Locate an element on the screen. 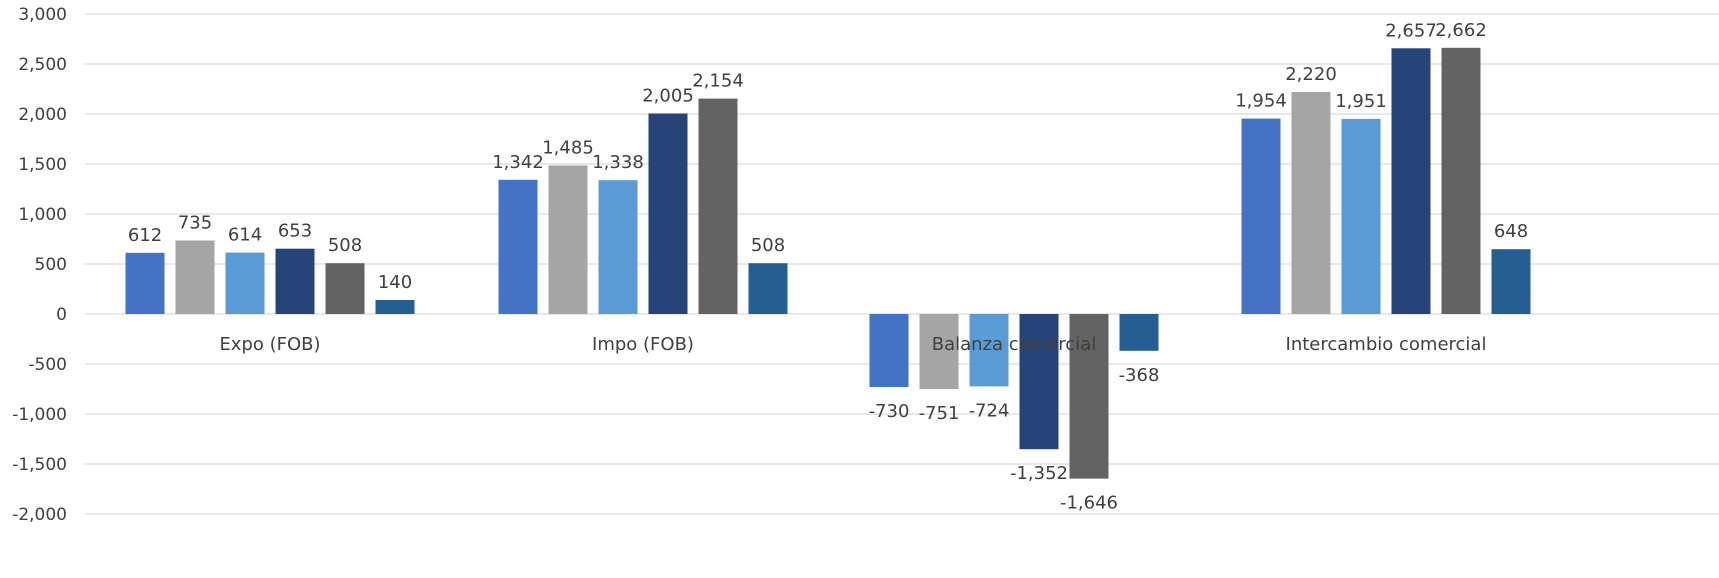 This screenshot has height=578, width=1719. y-tick-label: 500 is located at coordinates (51, 265).